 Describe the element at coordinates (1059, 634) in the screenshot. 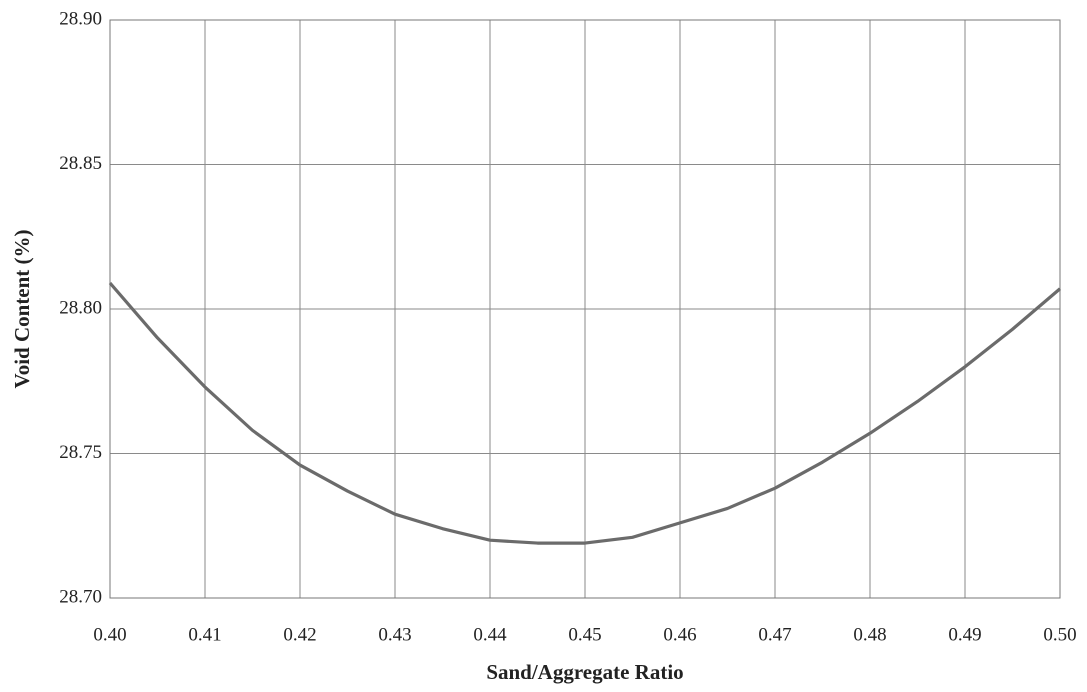

I see `x-tick-label: 0.50` at that location.